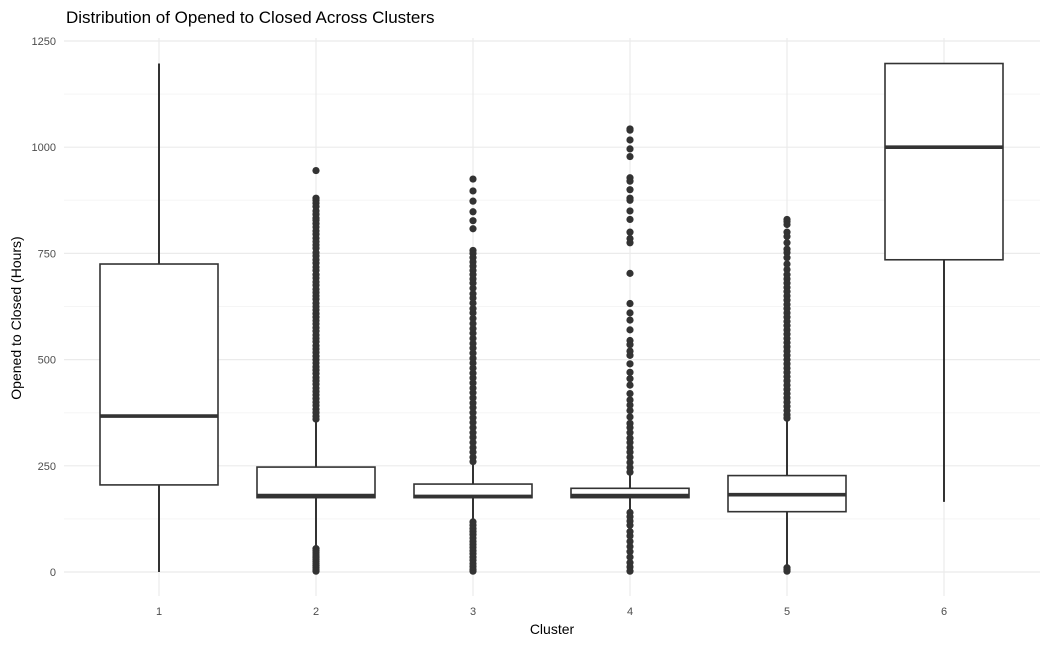  I want to click on x-tick-label: 1, so click(159, 612).